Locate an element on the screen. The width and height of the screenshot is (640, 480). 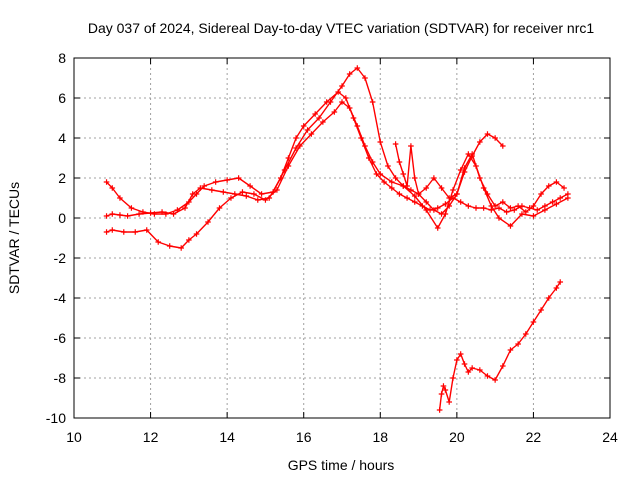
y-tick-label: 0 is located at coordinates (62, 218).